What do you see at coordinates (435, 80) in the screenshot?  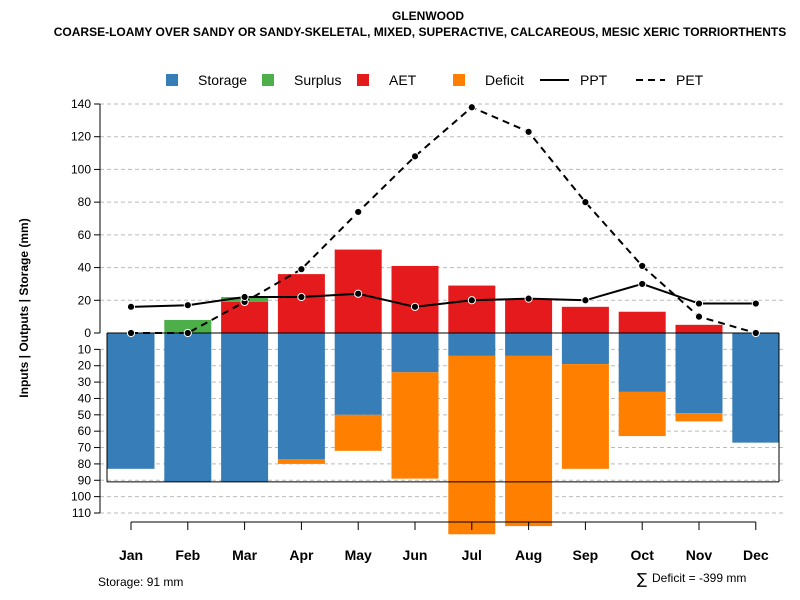 I see `legend: Storage Surplus AET Deficit PPT PET` at bounding box center [435, 80].